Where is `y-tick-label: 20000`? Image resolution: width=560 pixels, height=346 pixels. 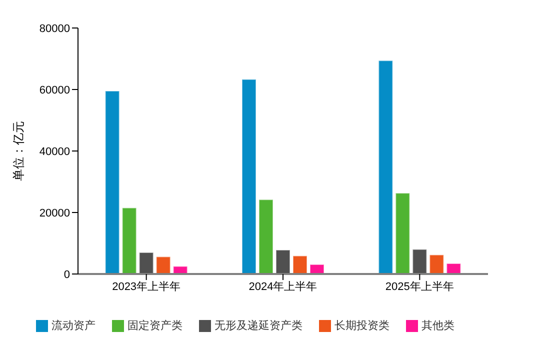
y-tick-label: 20000 is located at coordinates (54, 213).